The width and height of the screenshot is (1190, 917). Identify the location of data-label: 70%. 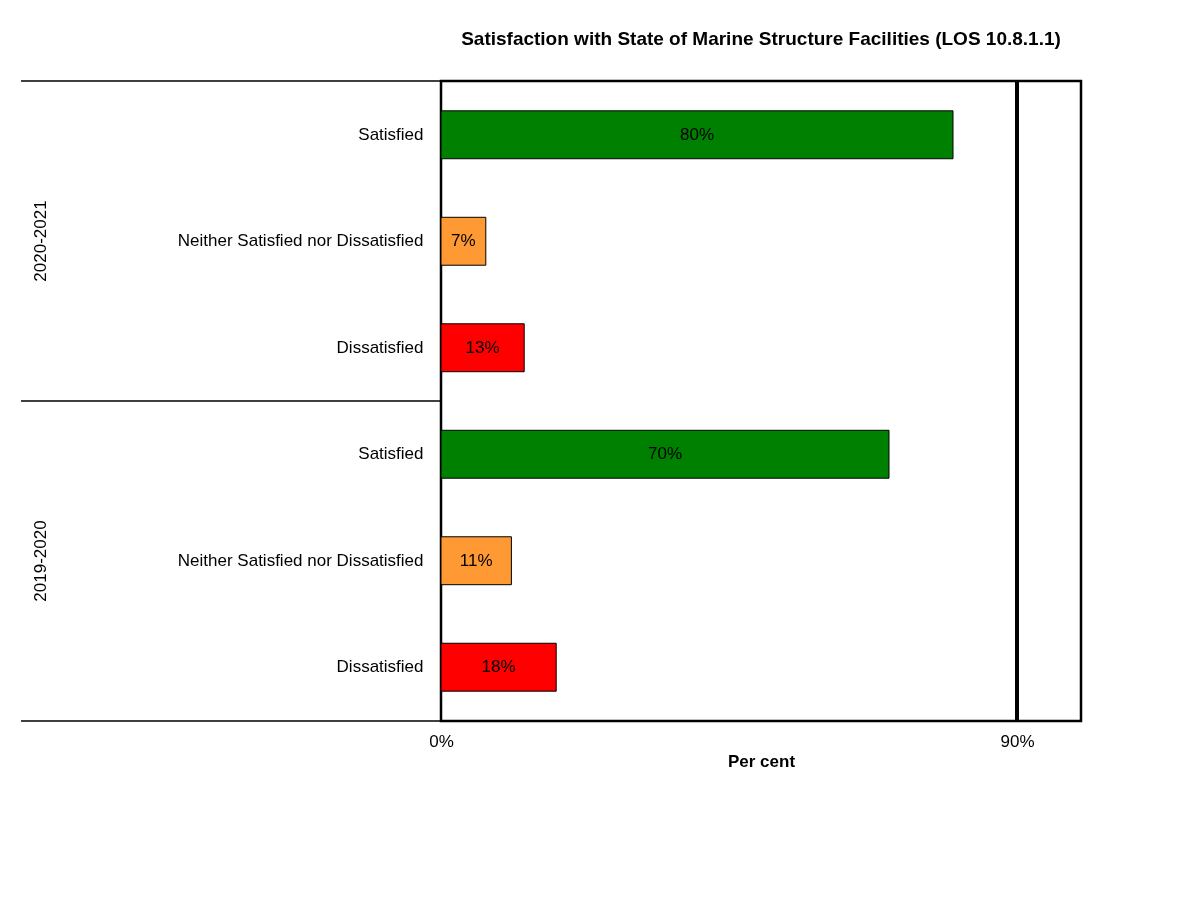
(665, 454).